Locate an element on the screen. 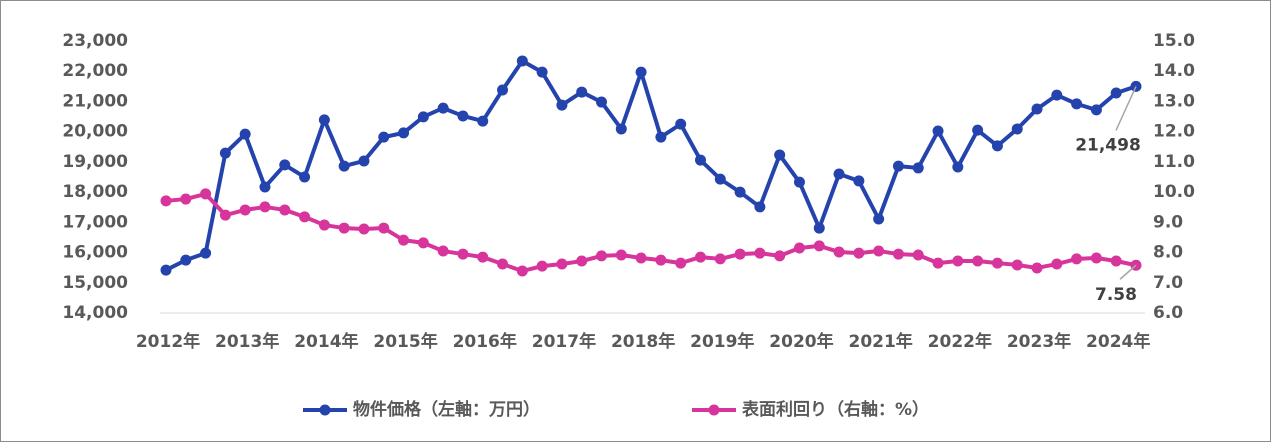 The image size is (1271, 442). leader-line is located at coordinates (1126, 108).